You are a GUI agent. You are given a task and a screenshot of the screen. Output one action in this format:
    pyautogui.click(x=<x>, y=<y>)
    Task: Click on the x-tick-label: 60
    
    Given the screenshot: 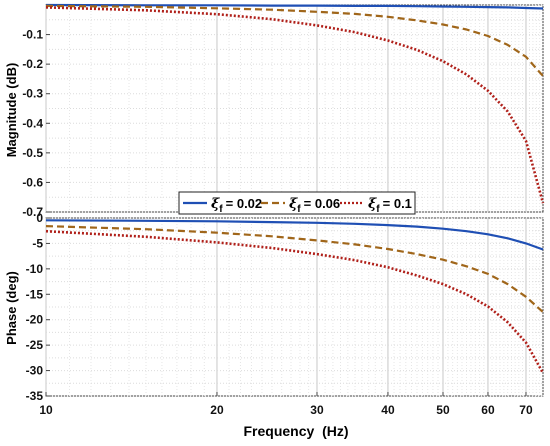 What is the action you would take?
    pyautogui.click(x=488, y=410)
    